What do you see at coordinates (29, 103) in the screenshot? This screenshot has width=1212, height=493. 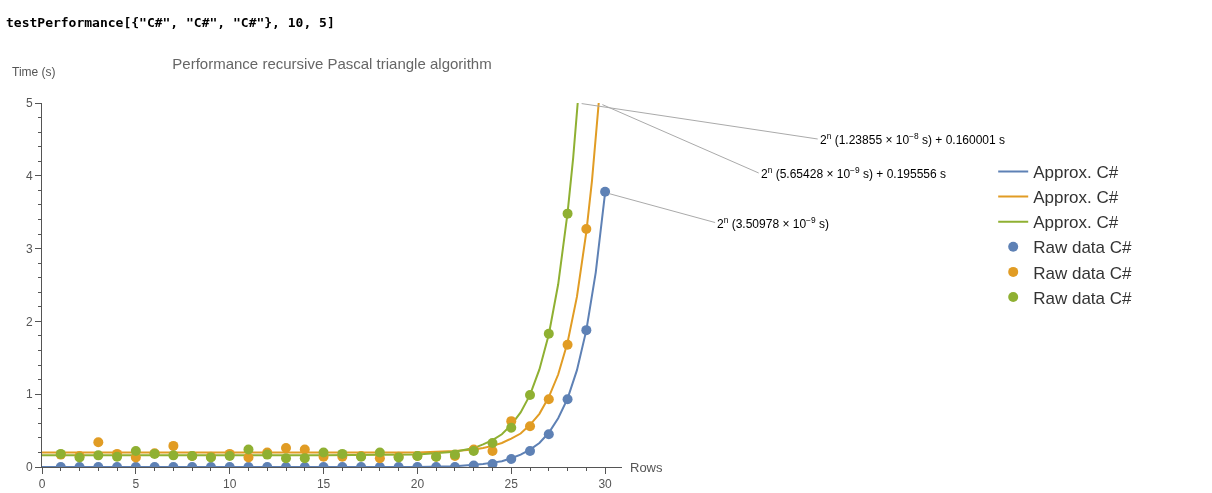 I see `y-tick-label: 5` at bounding box center [29, 103].